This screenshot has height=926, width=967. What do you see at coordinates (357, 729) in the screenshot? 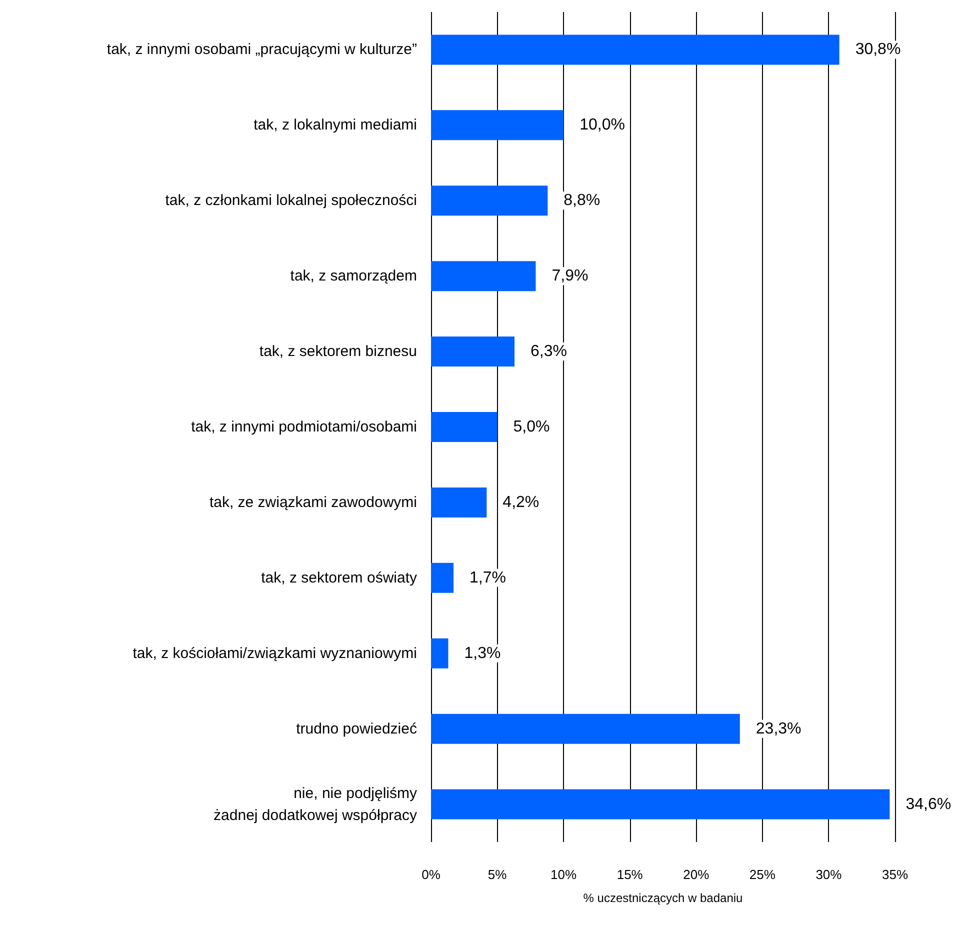
I see `y-tick-label: trudno powiedzieć` at bounding box center [357, 729].